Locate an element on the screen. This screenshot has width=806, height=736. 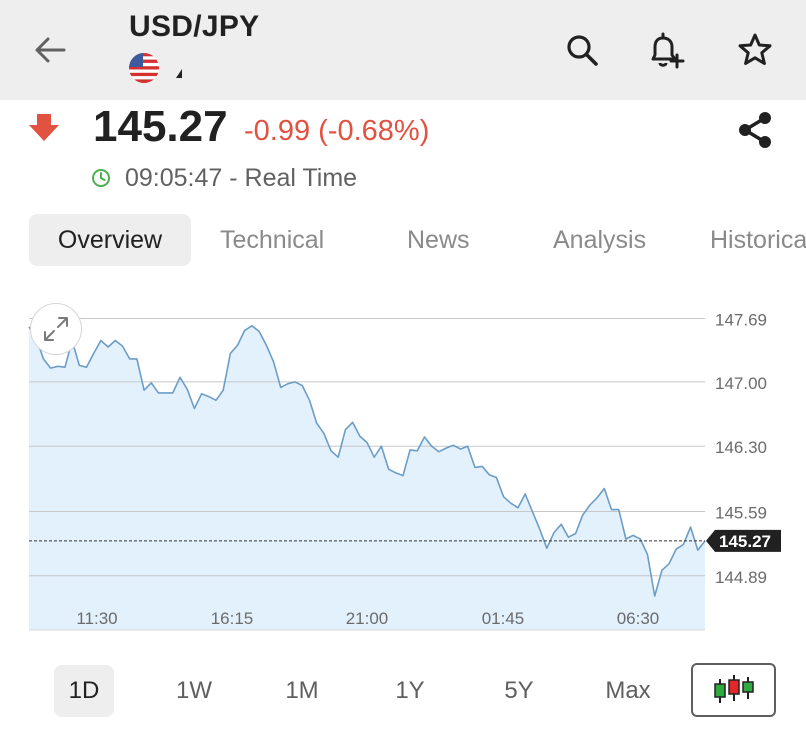
range-1w: 1W is located at coordinates (194, 690).